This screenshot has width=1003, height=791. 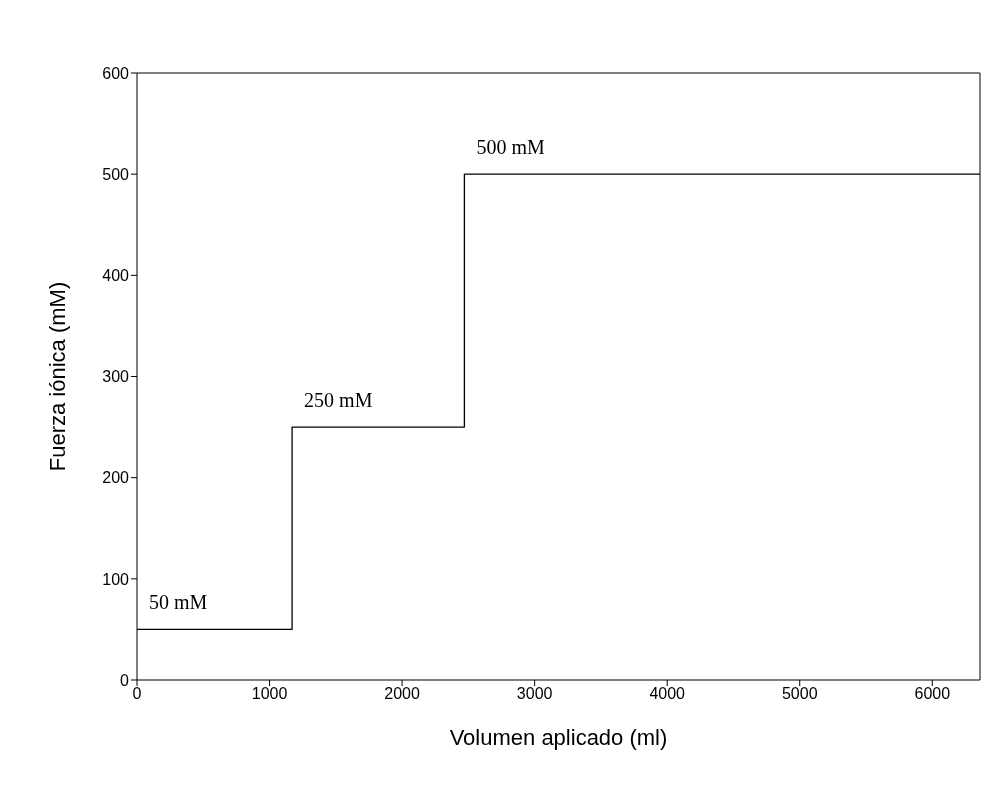 What do you see at coordinates (402, 694) in the screenshot?
I see `x-tick-label: 2000` at bounding box center [402, 694].